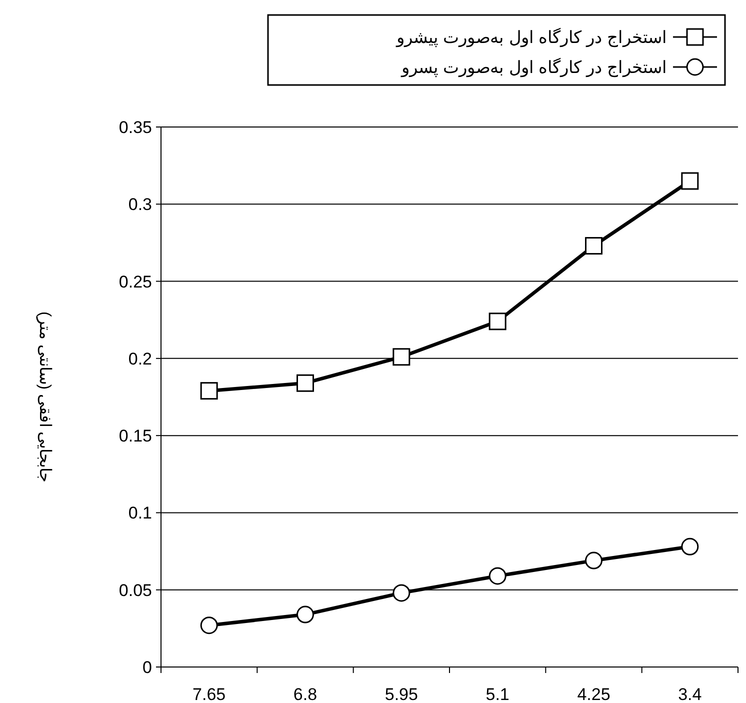 This screenshot has width=746, height=703. I want to click on y-tick-label: 0.2, so click(140, 358).